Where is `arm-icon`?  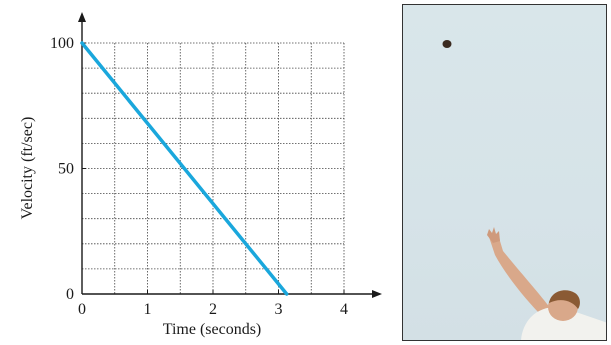
arm-icon is located at coordinates (520, 275).